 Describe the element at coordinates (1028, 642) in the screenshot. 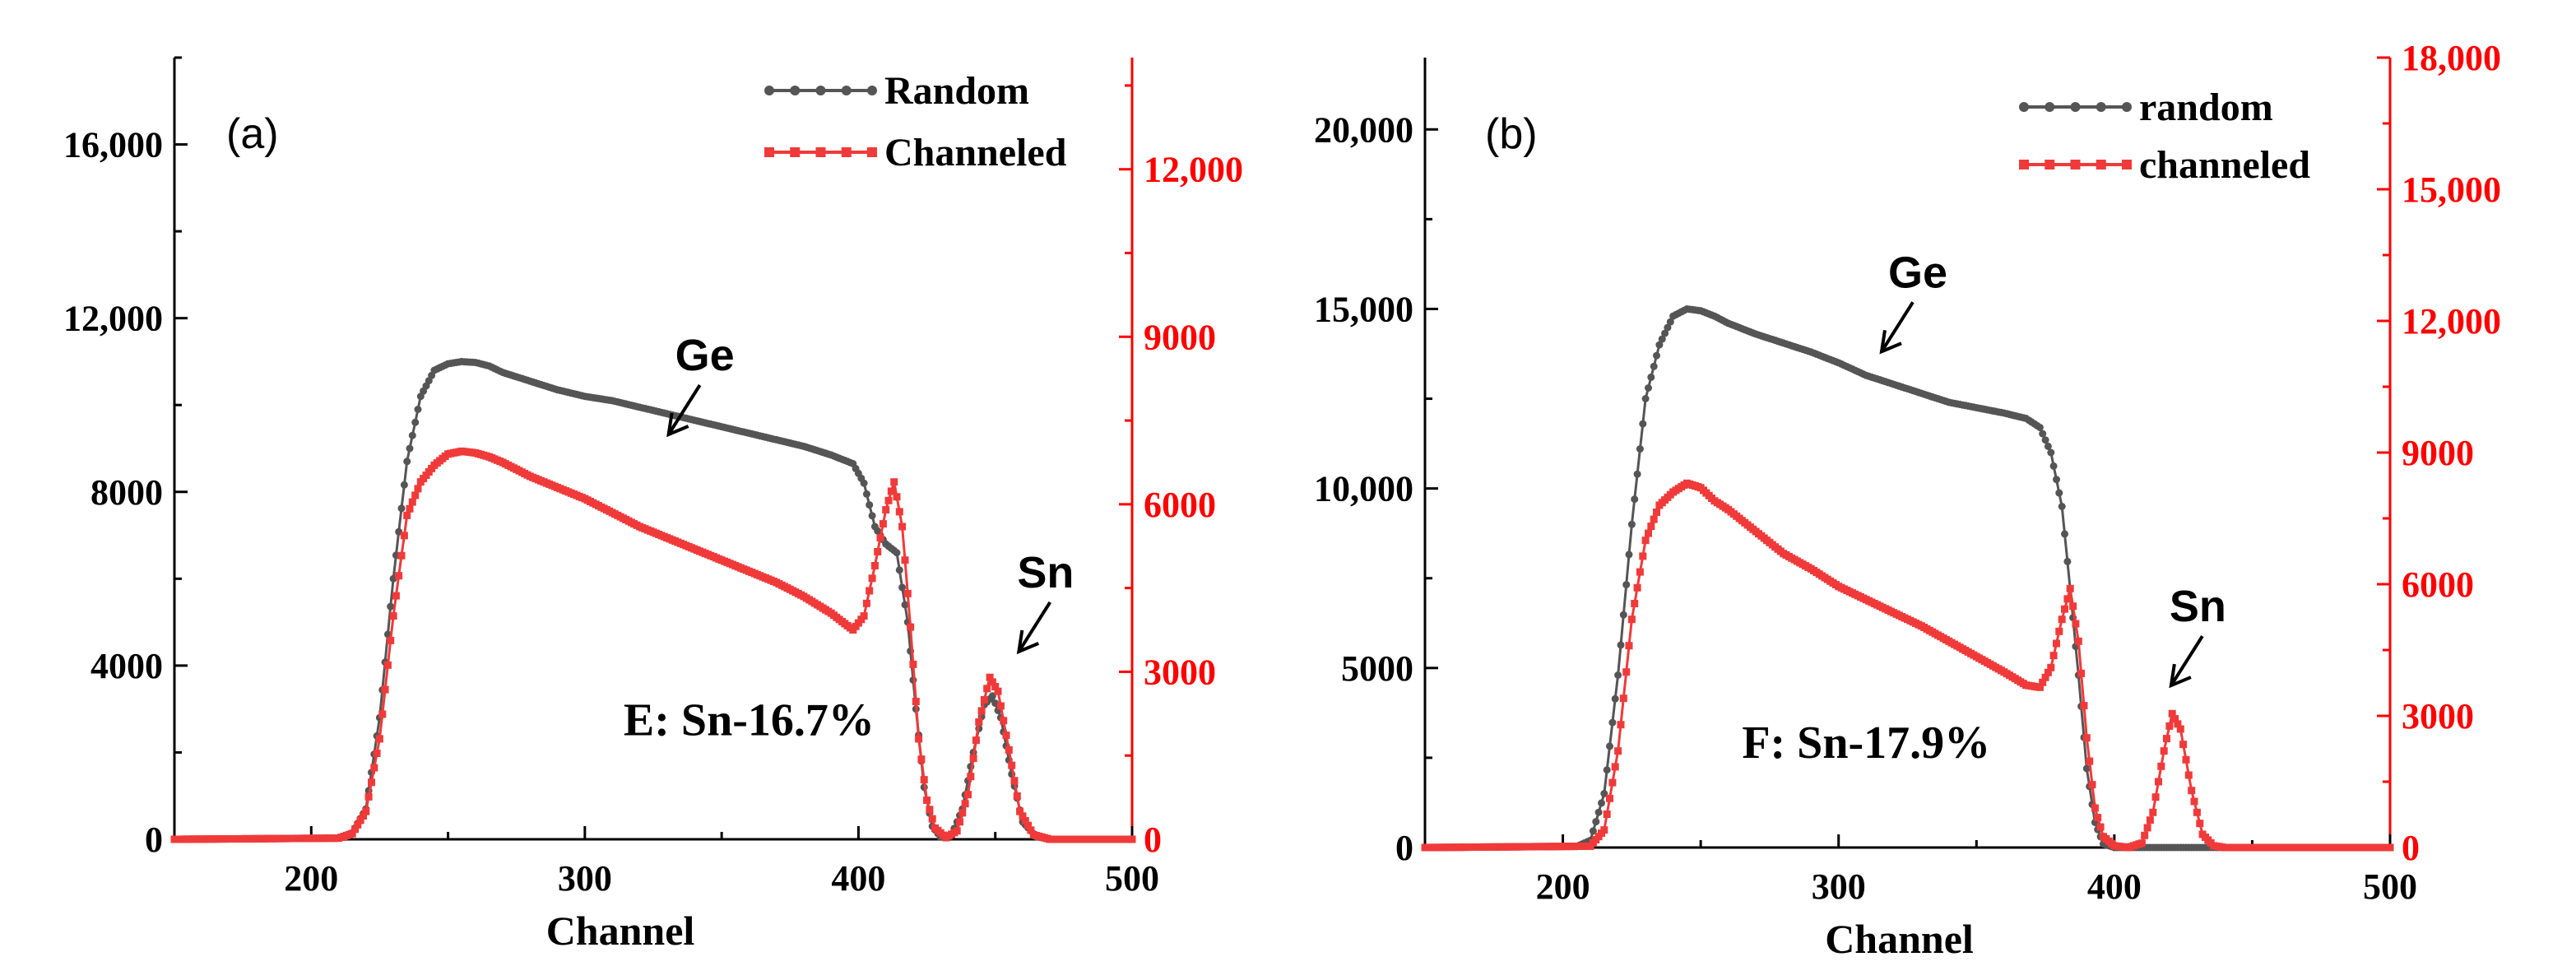

I see `arrow-head` at that location.